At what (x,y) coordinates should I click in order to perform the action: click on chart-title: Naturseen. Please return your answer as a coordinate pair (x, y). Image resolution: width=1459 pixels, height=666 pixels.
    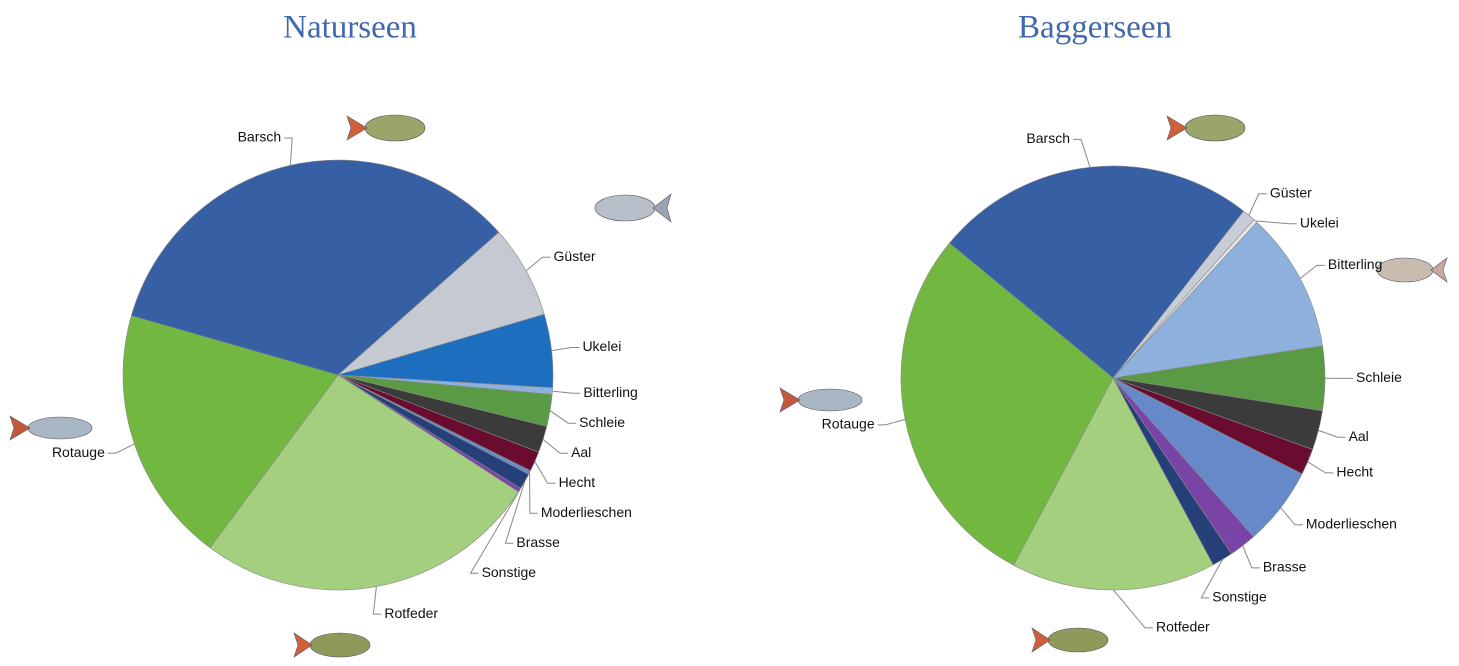
    Looking at the image, I should click on (350, 28).